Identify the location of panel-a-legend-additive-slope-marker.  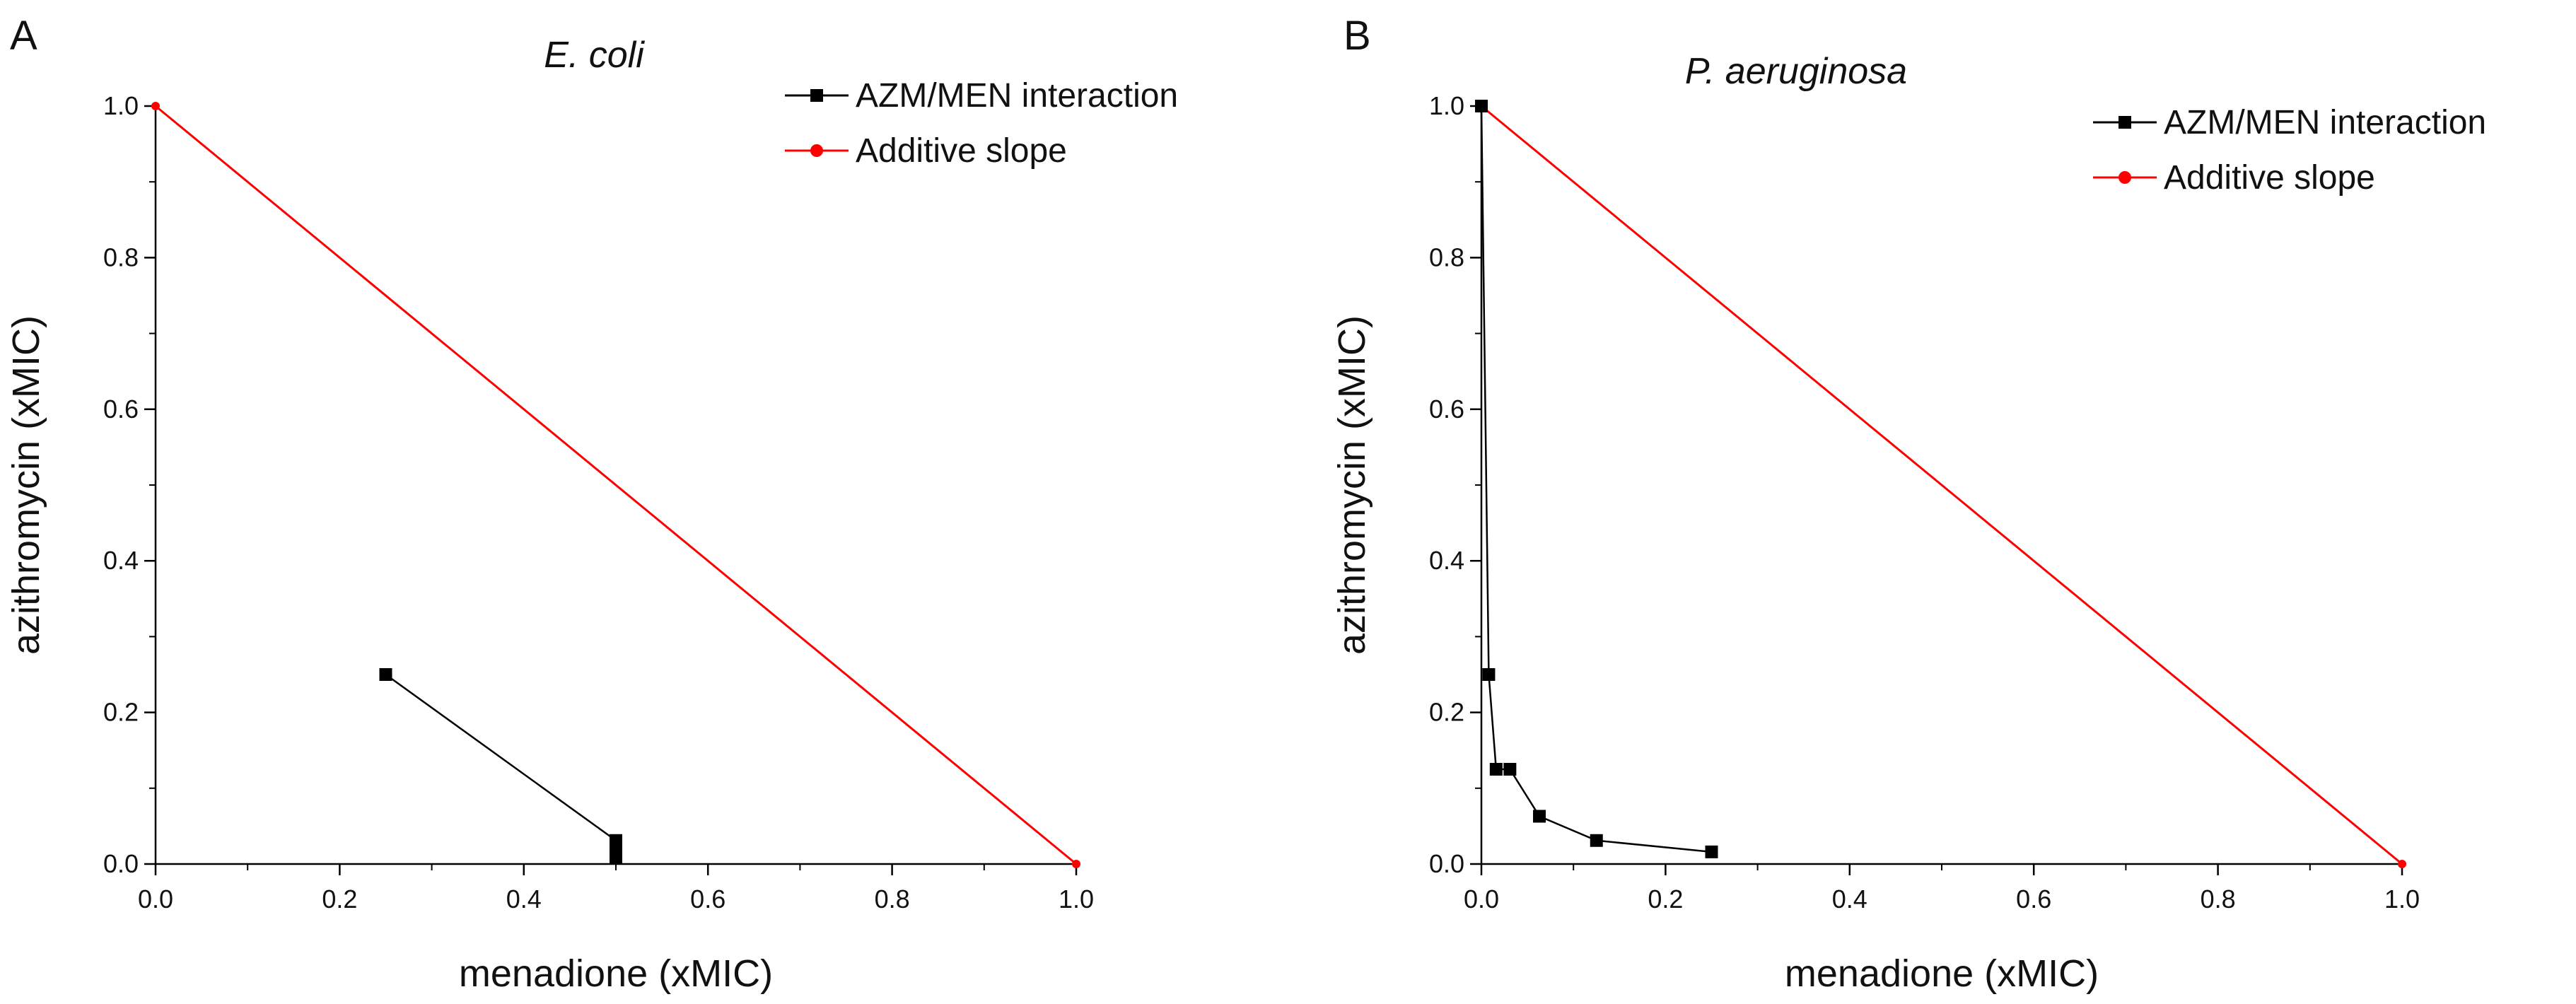
(817, 150).